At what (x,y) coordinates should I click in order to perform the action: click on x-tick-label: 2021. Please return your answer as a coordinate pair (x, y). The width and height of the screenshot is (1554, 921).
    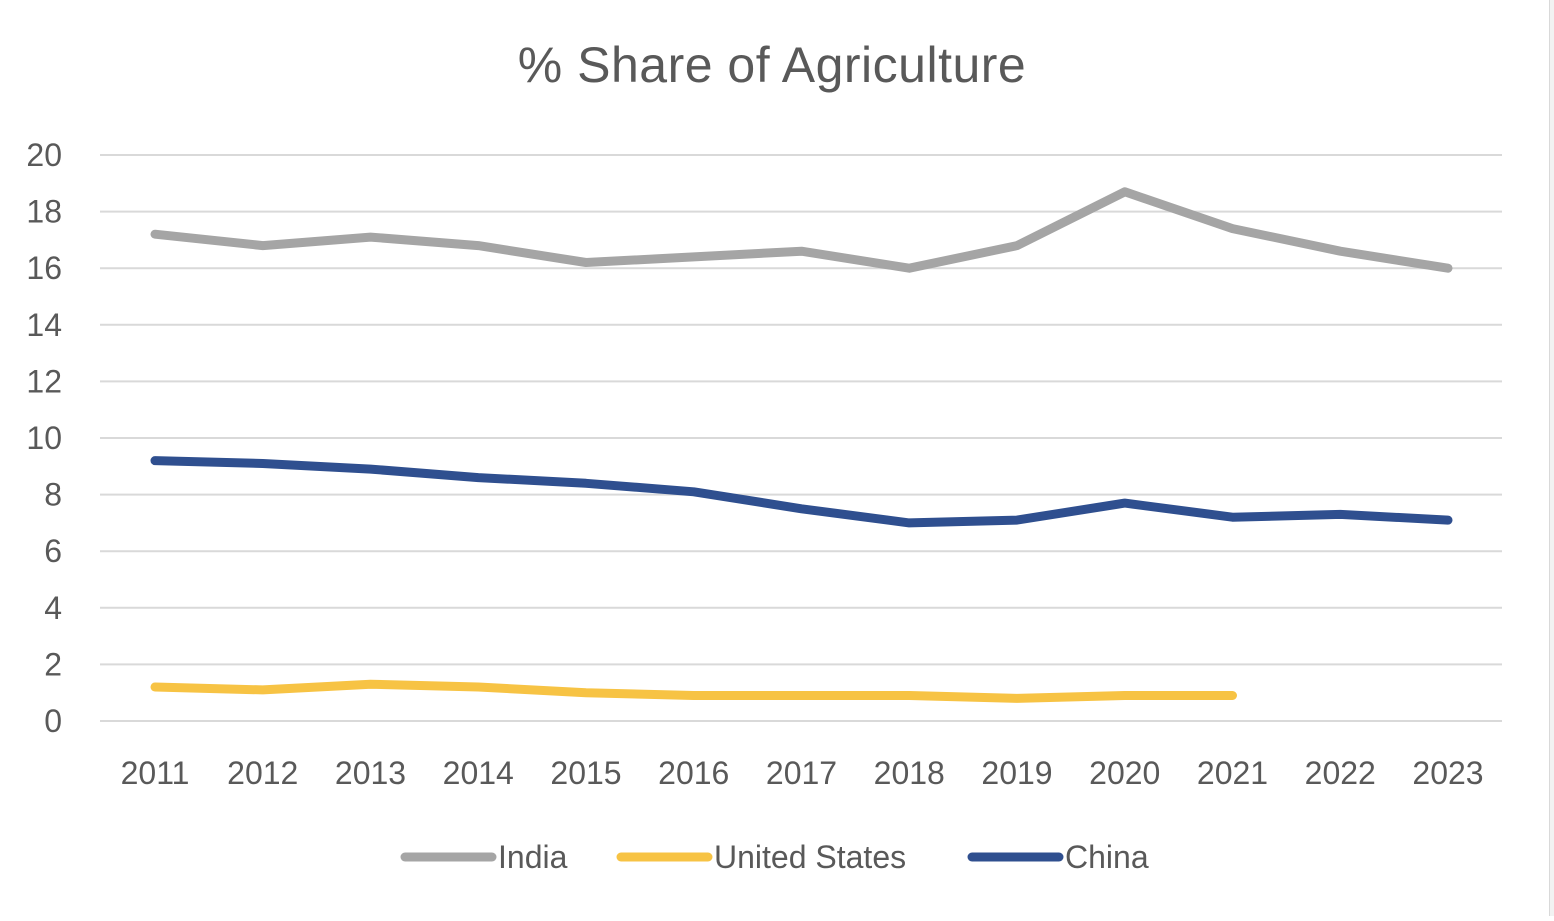
    Looking at the image, I should click on (1232, 773).